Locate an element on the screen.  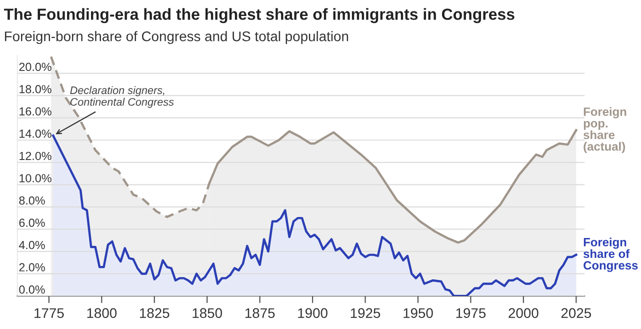
x-tick-label: 1850 is located at coordinates (207, 313).